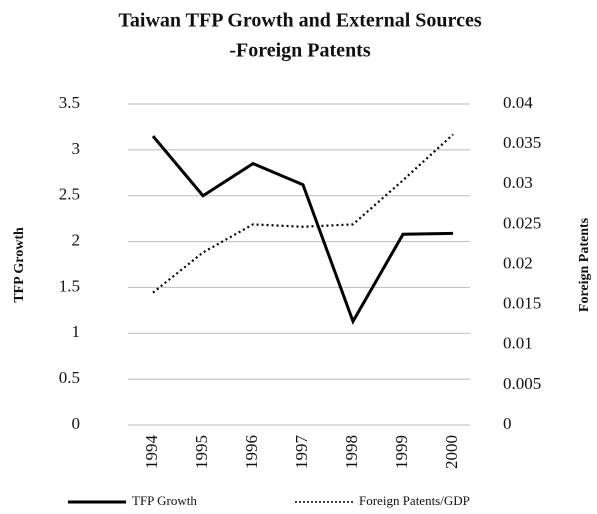 The image size is (597, 514). What do you see at coordinates (301, 452) in the screenshot?
I see `x-tick-label: 1997` at bounding box center [301, 452].